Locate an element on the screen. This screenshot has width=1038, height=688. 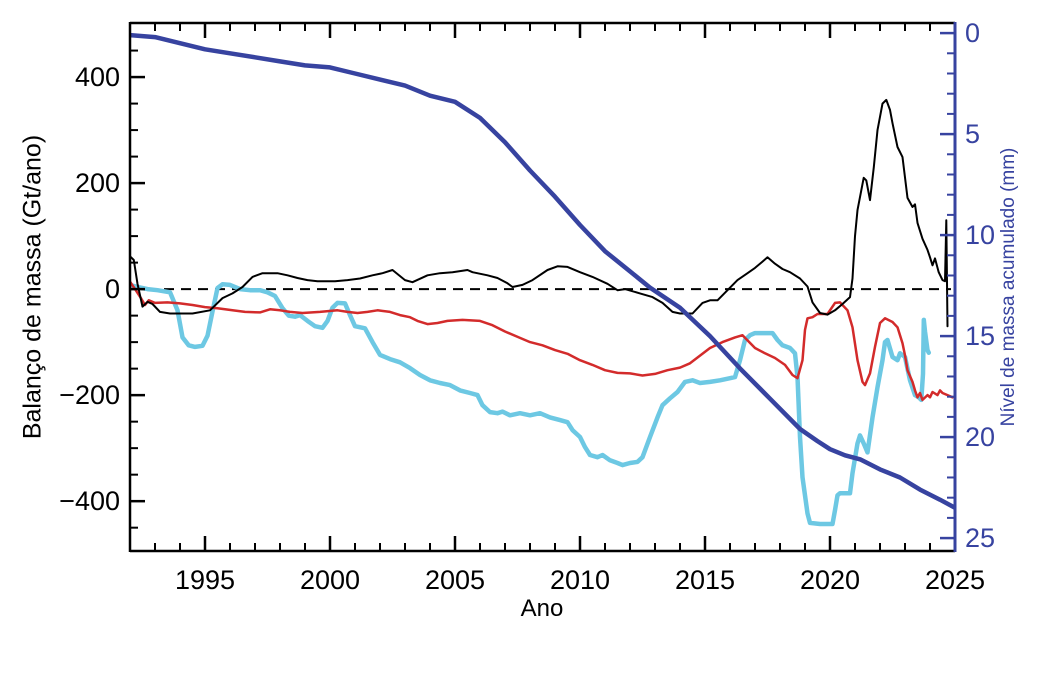
y-axis-title-left: Balanço de massa (Gt/ano) is located at coordinates (32, 287).